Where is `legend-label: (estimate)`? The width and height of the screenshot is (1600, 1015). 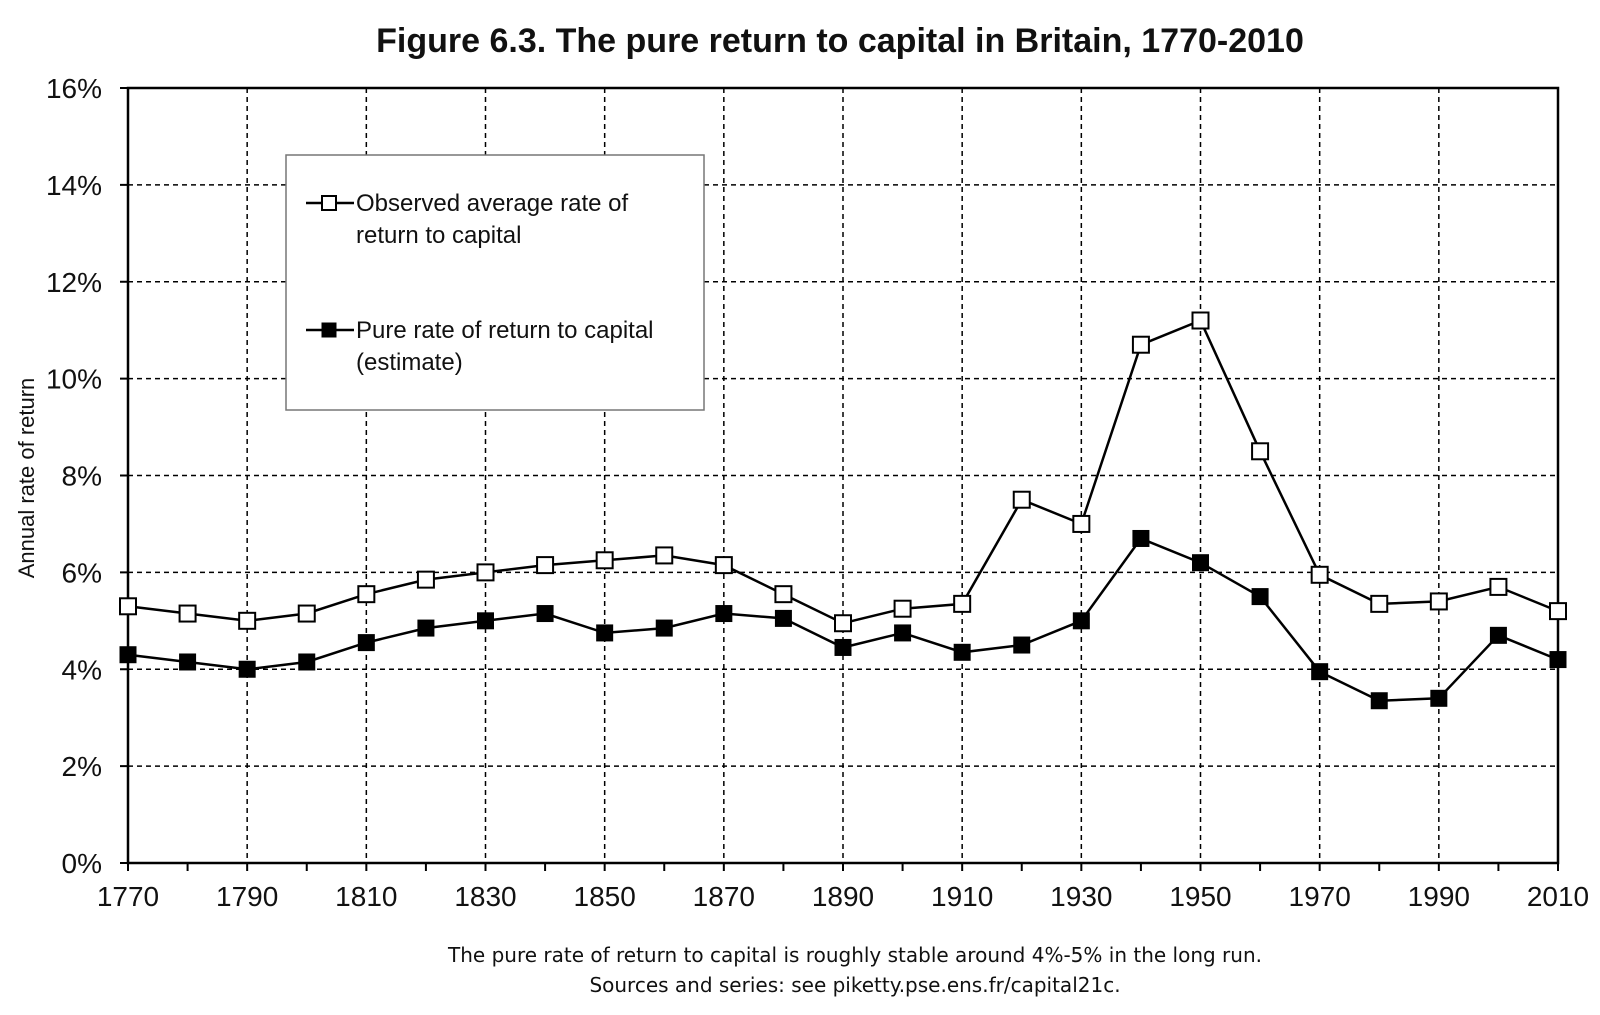 legend-label: (estimate) is located at coordinates (409, 362).